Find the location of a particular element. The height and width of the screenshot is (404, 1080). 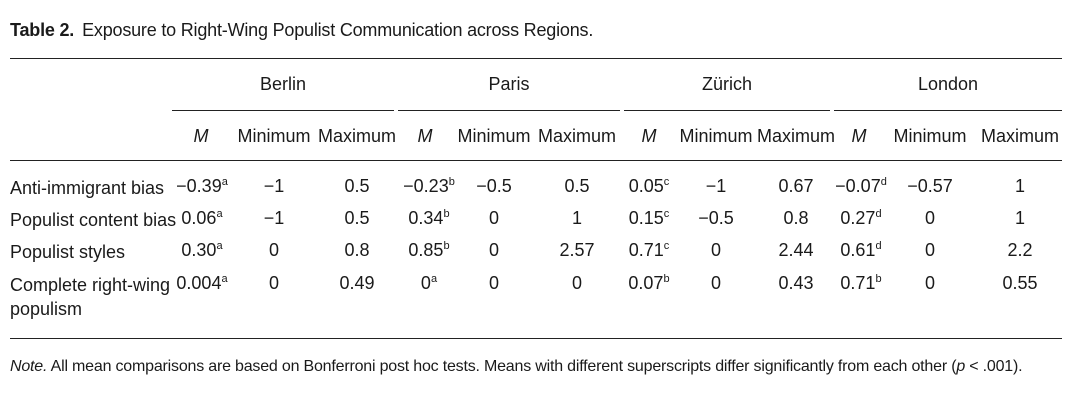

col-m-paris: M is located at coordinates (425, 136).